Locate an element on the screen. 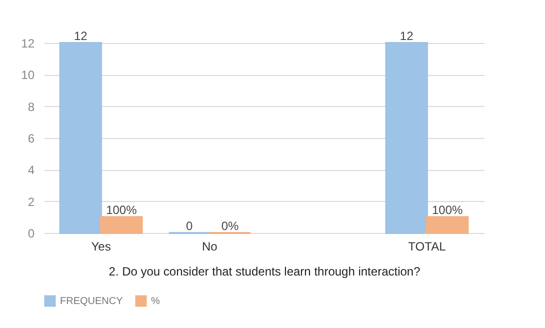  x-tick-label: TOTAL is located at coordinates (427, 247).